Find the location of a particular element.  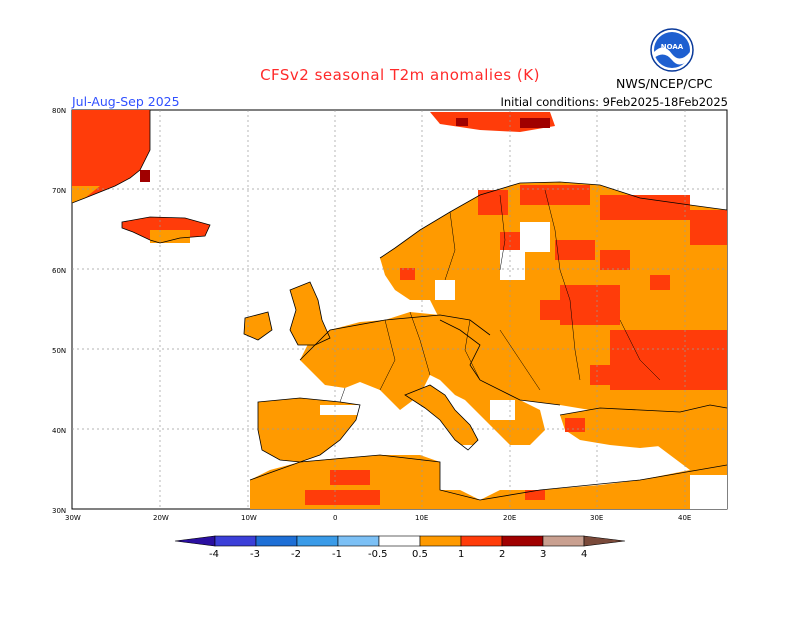

colorbar-cell-p1 is located at coordinates (481, 541).